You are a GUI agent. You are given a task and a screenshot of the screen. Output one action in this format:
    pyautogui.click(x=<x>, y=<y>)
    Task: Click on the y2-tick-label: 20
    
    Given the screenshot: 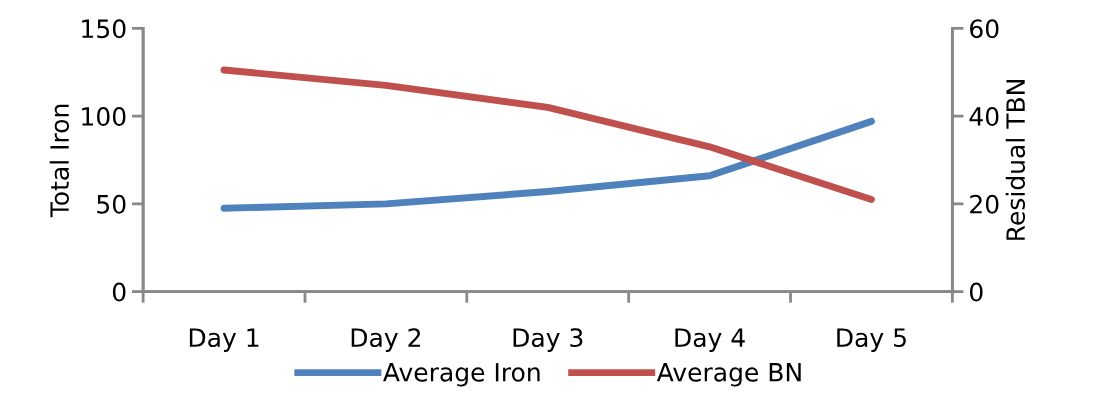 What is the action you would take?
    pyautogui.click(x=984, y=204)
    